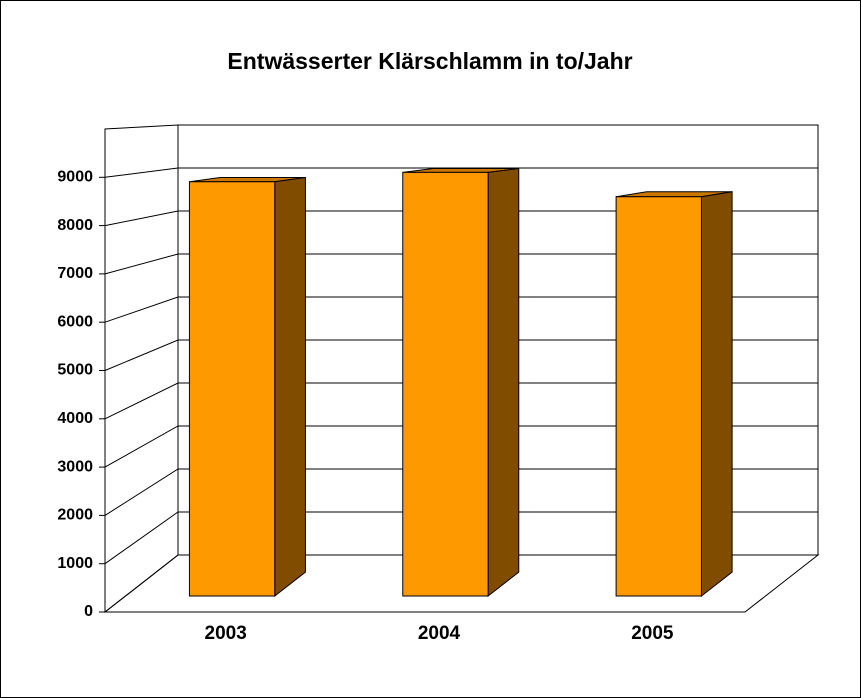 The image size is (861, 698). I want to click on chart-title: Entwässerter Klärschlamm in to/Jahr, so click(429, 61).